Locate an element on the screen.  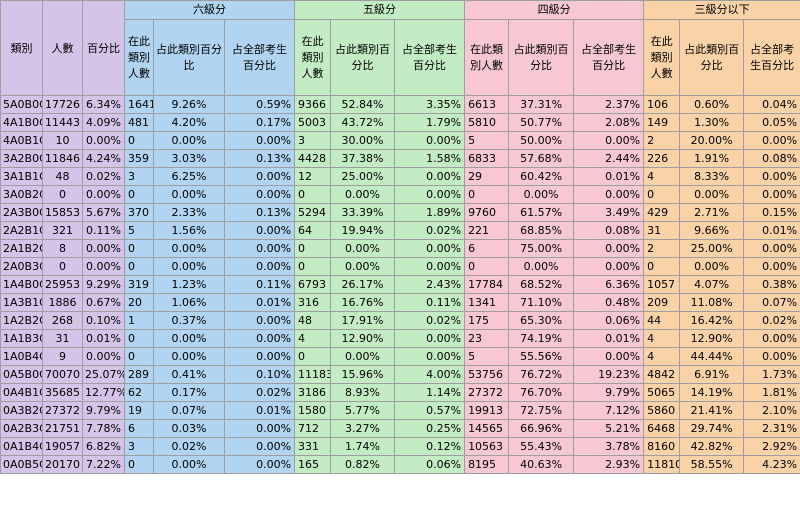
cell-three-count: 2 is located at coordinates (662, 140).